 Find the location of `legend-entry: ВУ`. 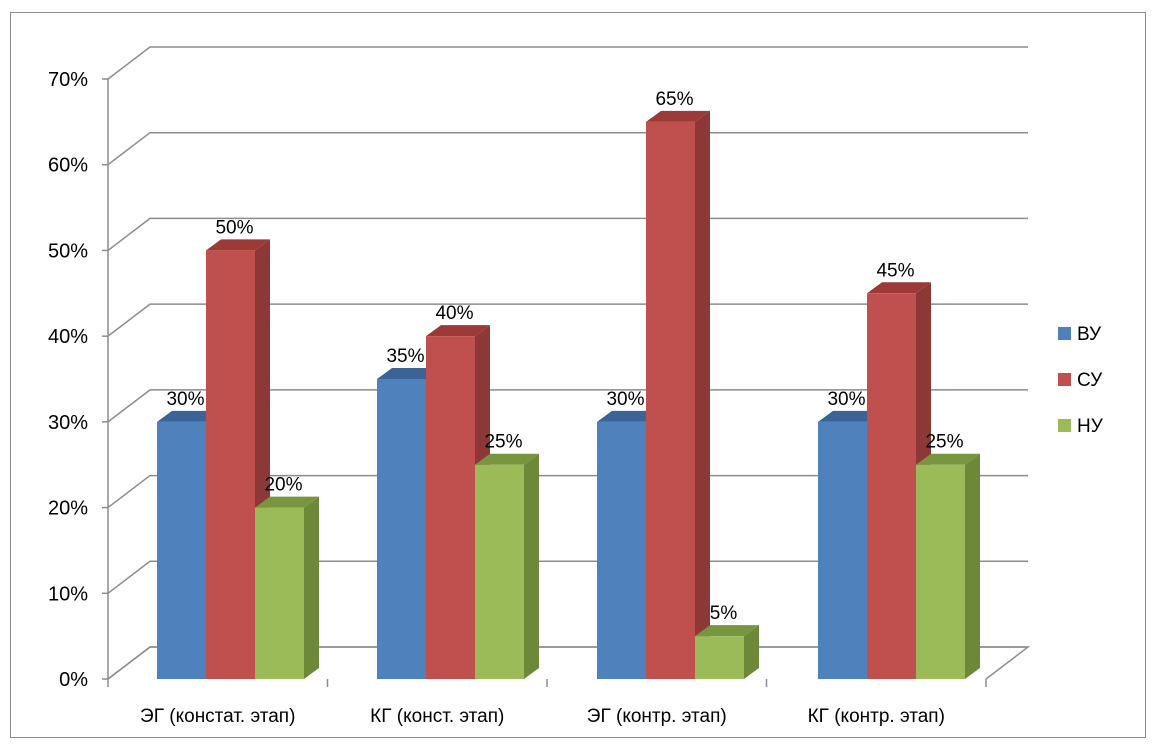

legend-entry: ВУ is located at coordinates (1080, 334).